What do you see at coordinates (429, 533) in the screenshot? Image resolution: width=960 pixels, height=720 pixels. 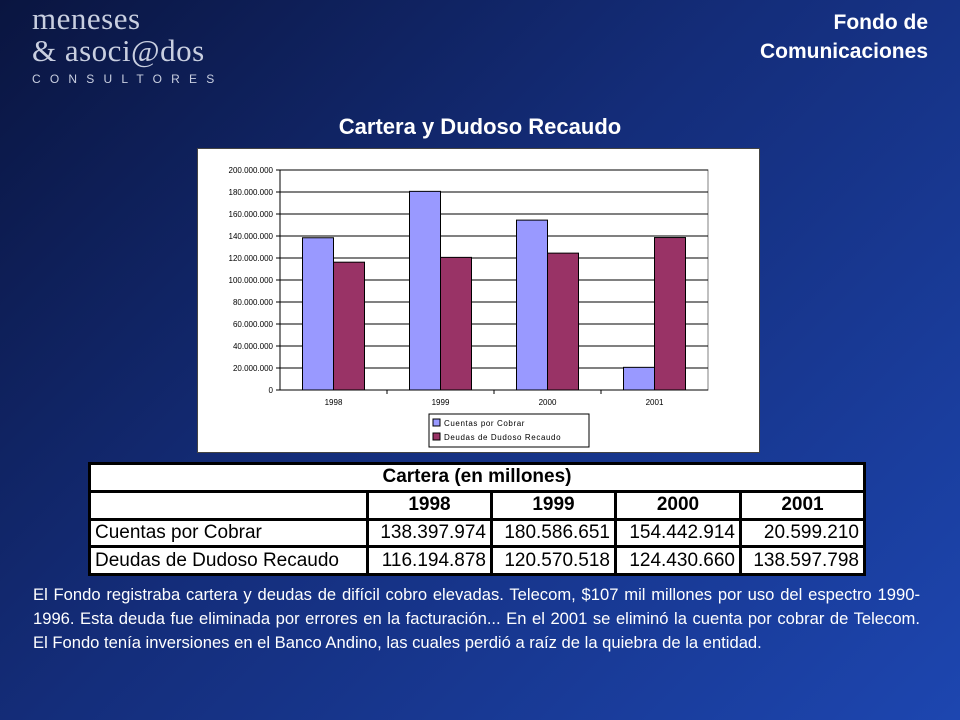 I see `table-cell: 138.397.974` at bounding box center [429, 533].